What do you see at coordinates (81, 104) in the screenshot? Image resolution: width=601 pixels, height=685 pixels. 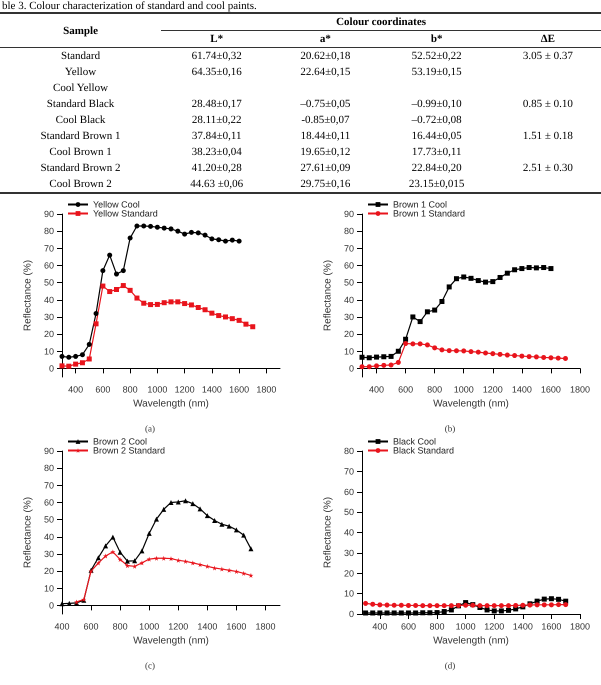 I see `text: Standard Black` at bounding box center [81, 104].